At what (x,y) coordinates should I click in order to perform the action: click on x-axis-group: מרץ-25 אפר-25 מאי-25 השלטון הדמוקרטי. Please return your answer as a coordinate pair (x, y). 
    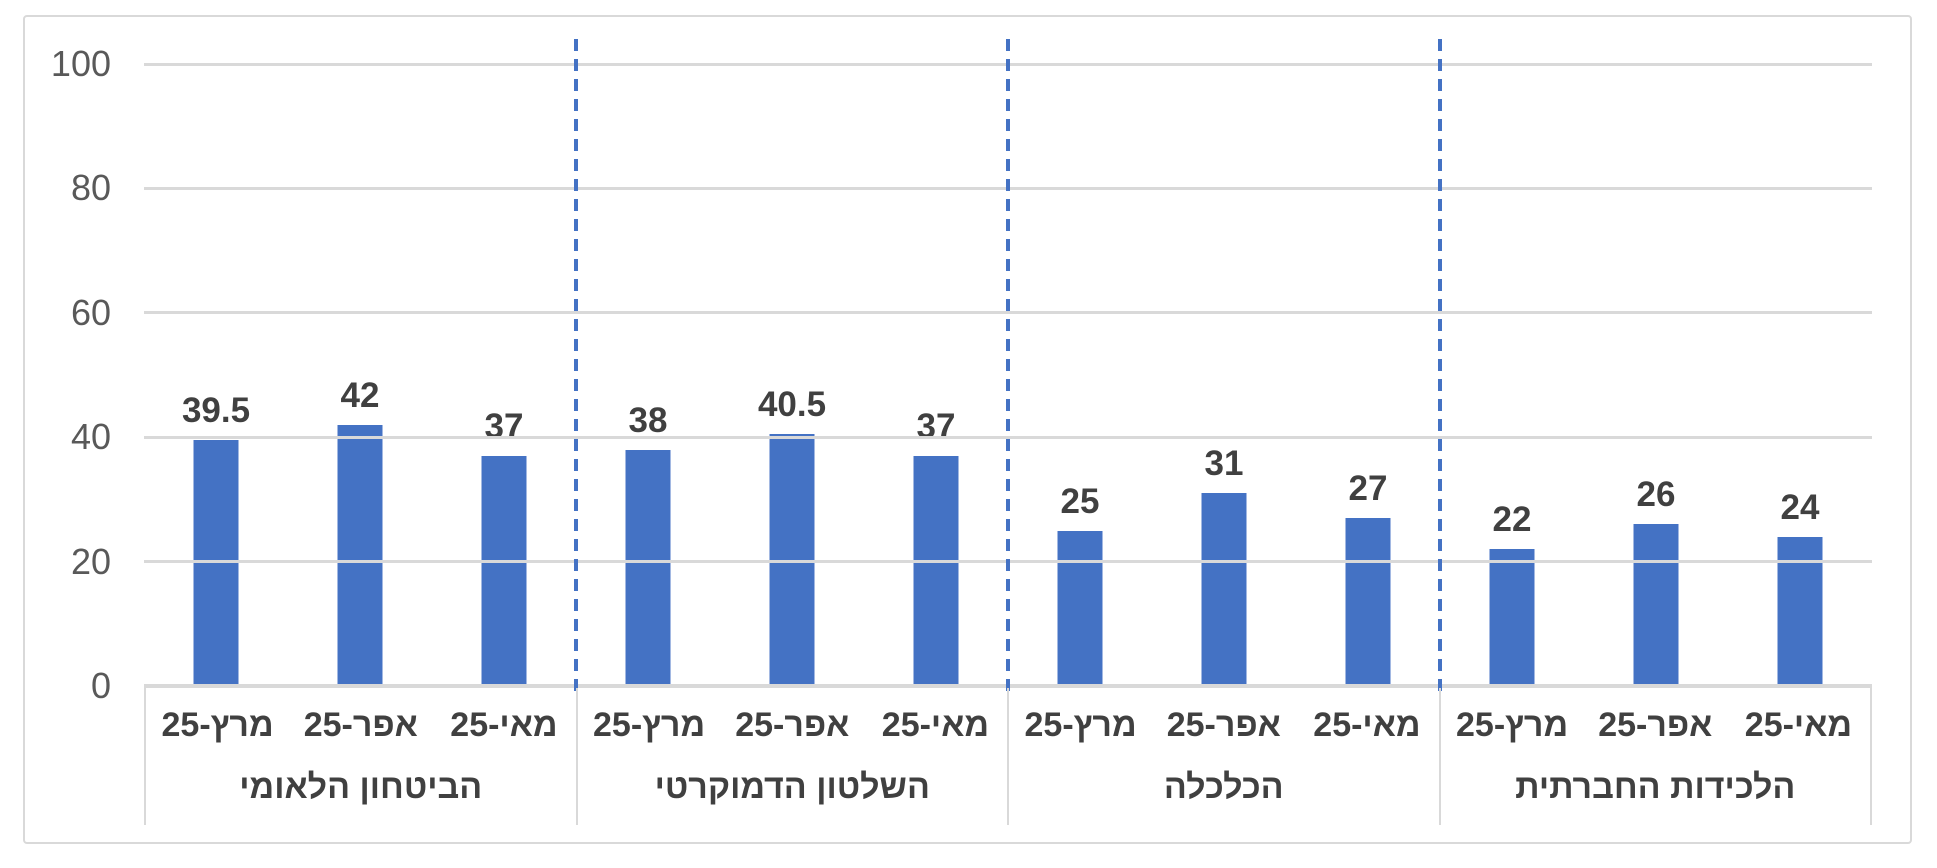
    Looking at the image, I should click on (793, 756).